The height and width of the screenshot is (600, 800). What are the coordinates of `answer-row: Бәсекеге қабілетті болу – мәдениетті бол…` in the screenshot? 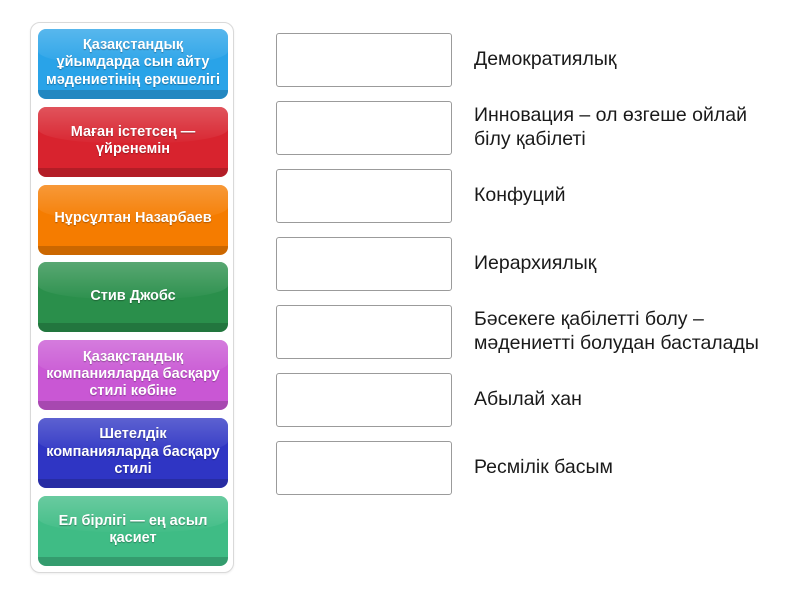 It's located at (531, 332).